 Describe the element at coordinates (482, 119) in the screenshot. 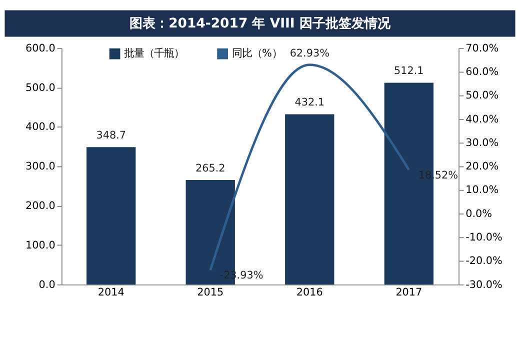

I see `y2-tick-label: 40.0%` at that location.